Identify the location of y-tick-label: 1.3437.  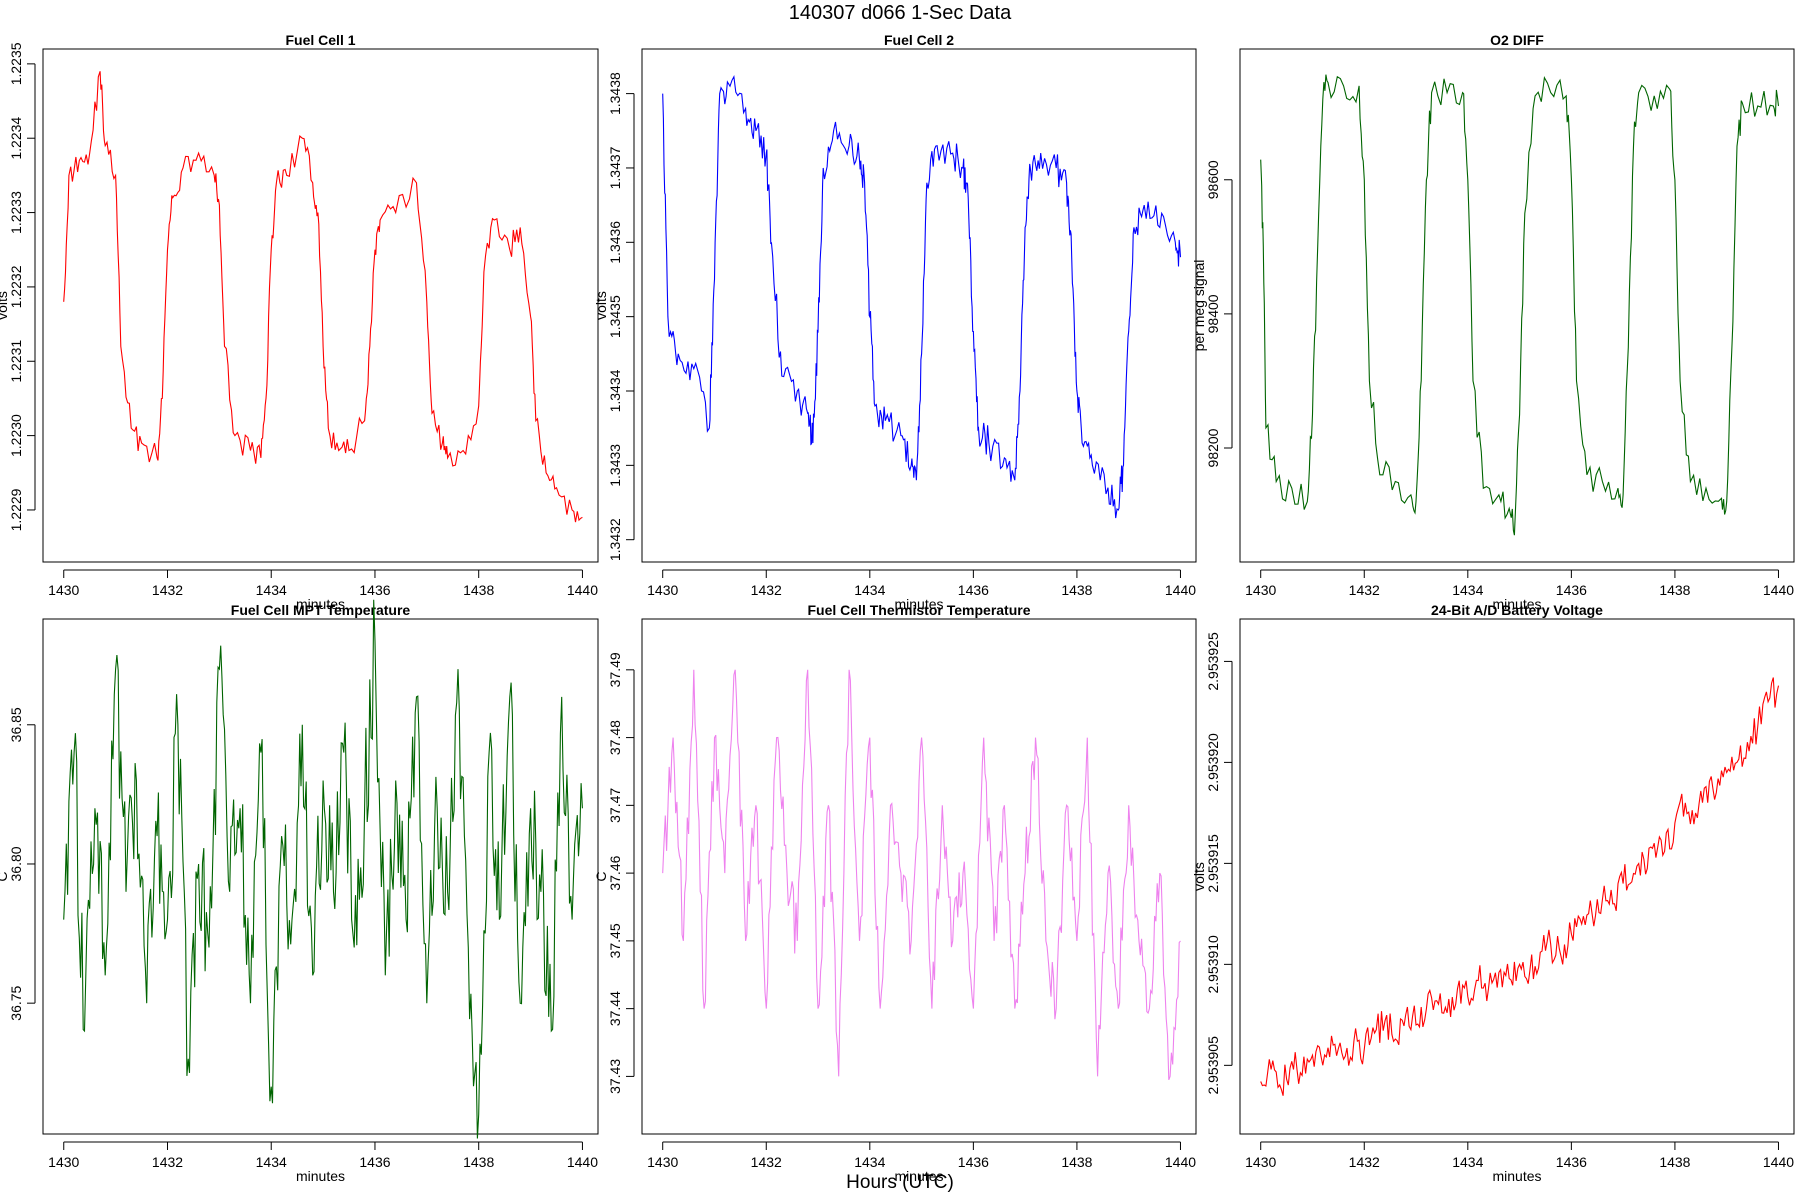
(615, 167).